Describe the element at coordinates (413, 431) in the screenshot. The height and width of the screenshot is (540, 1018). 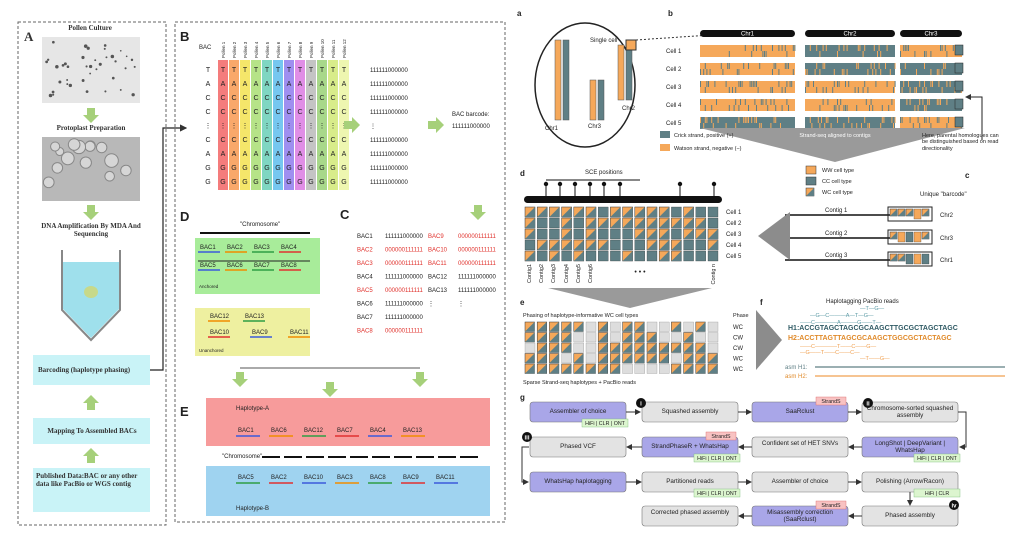
I see `bac-label: BAC13` at that location.